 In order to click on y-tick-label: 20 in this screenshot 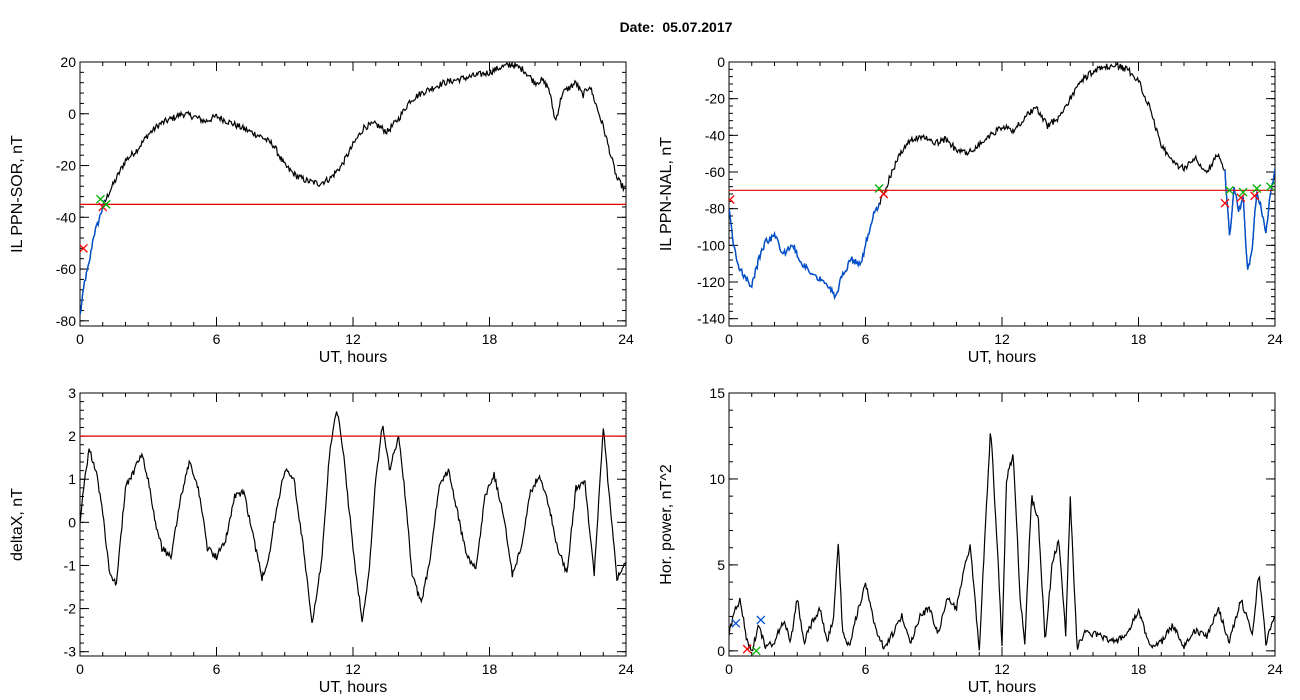, I will do `click(68, 62)`.